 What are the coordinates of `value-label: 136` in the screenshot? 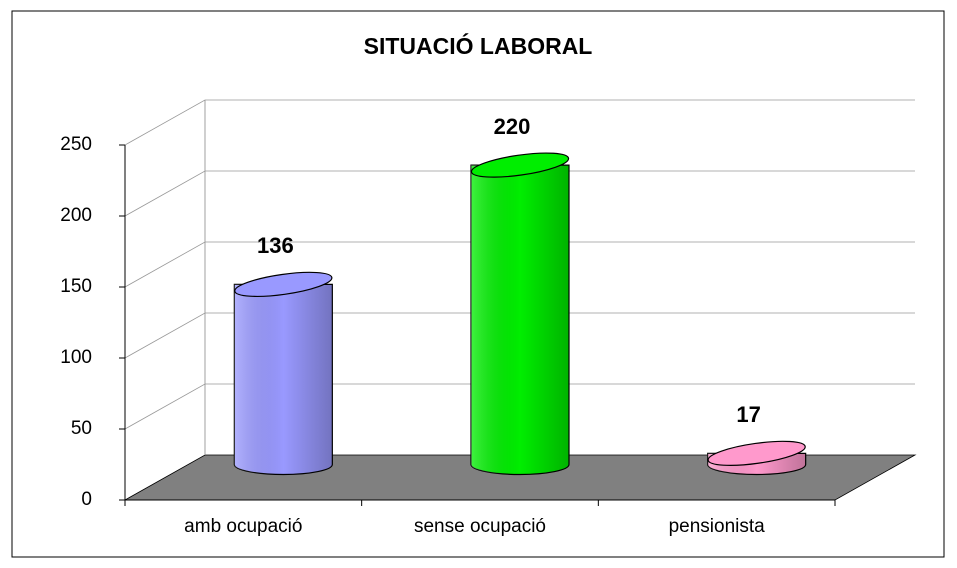 It's located at (275, 245).